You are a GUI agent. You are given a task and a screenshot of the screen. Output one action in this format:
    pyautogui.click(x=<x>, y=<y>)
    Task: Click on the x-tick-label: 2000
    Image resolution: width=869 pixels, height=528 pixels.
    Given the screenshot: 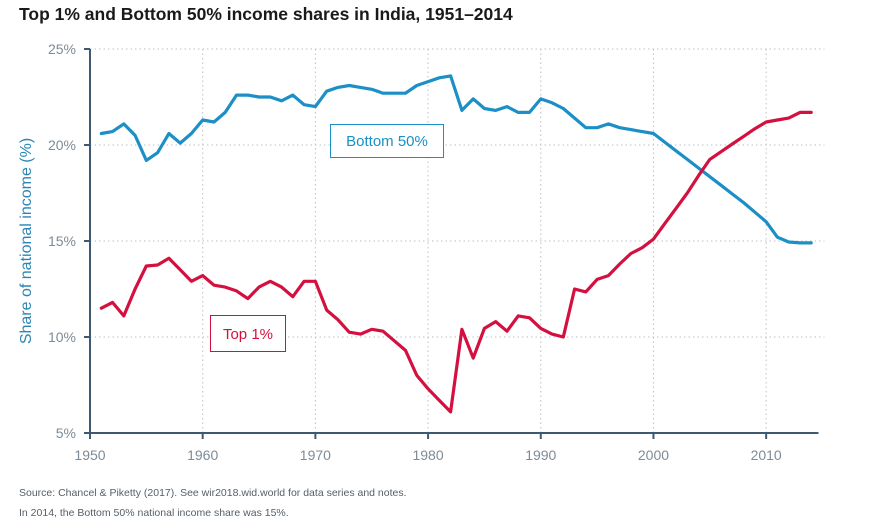 What is the action you would take?
    pyautogui.click(x=653, y=455)
    